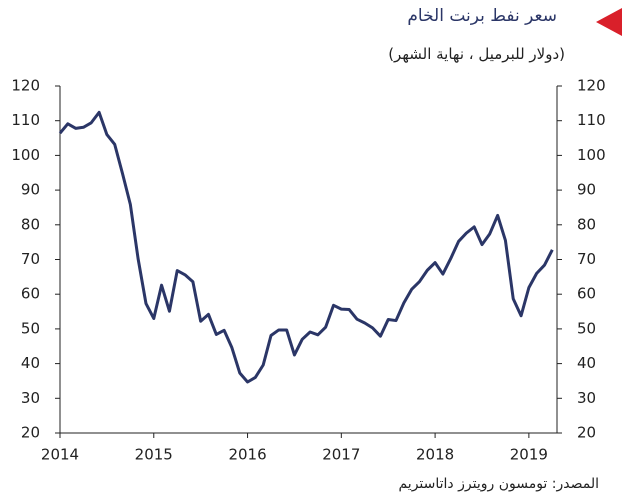 The height and width of the screenshot is (500, 629). Describe the element at coordinates (586, 190) in the screenshot. I see `y2-tick-label: 90` at that location.